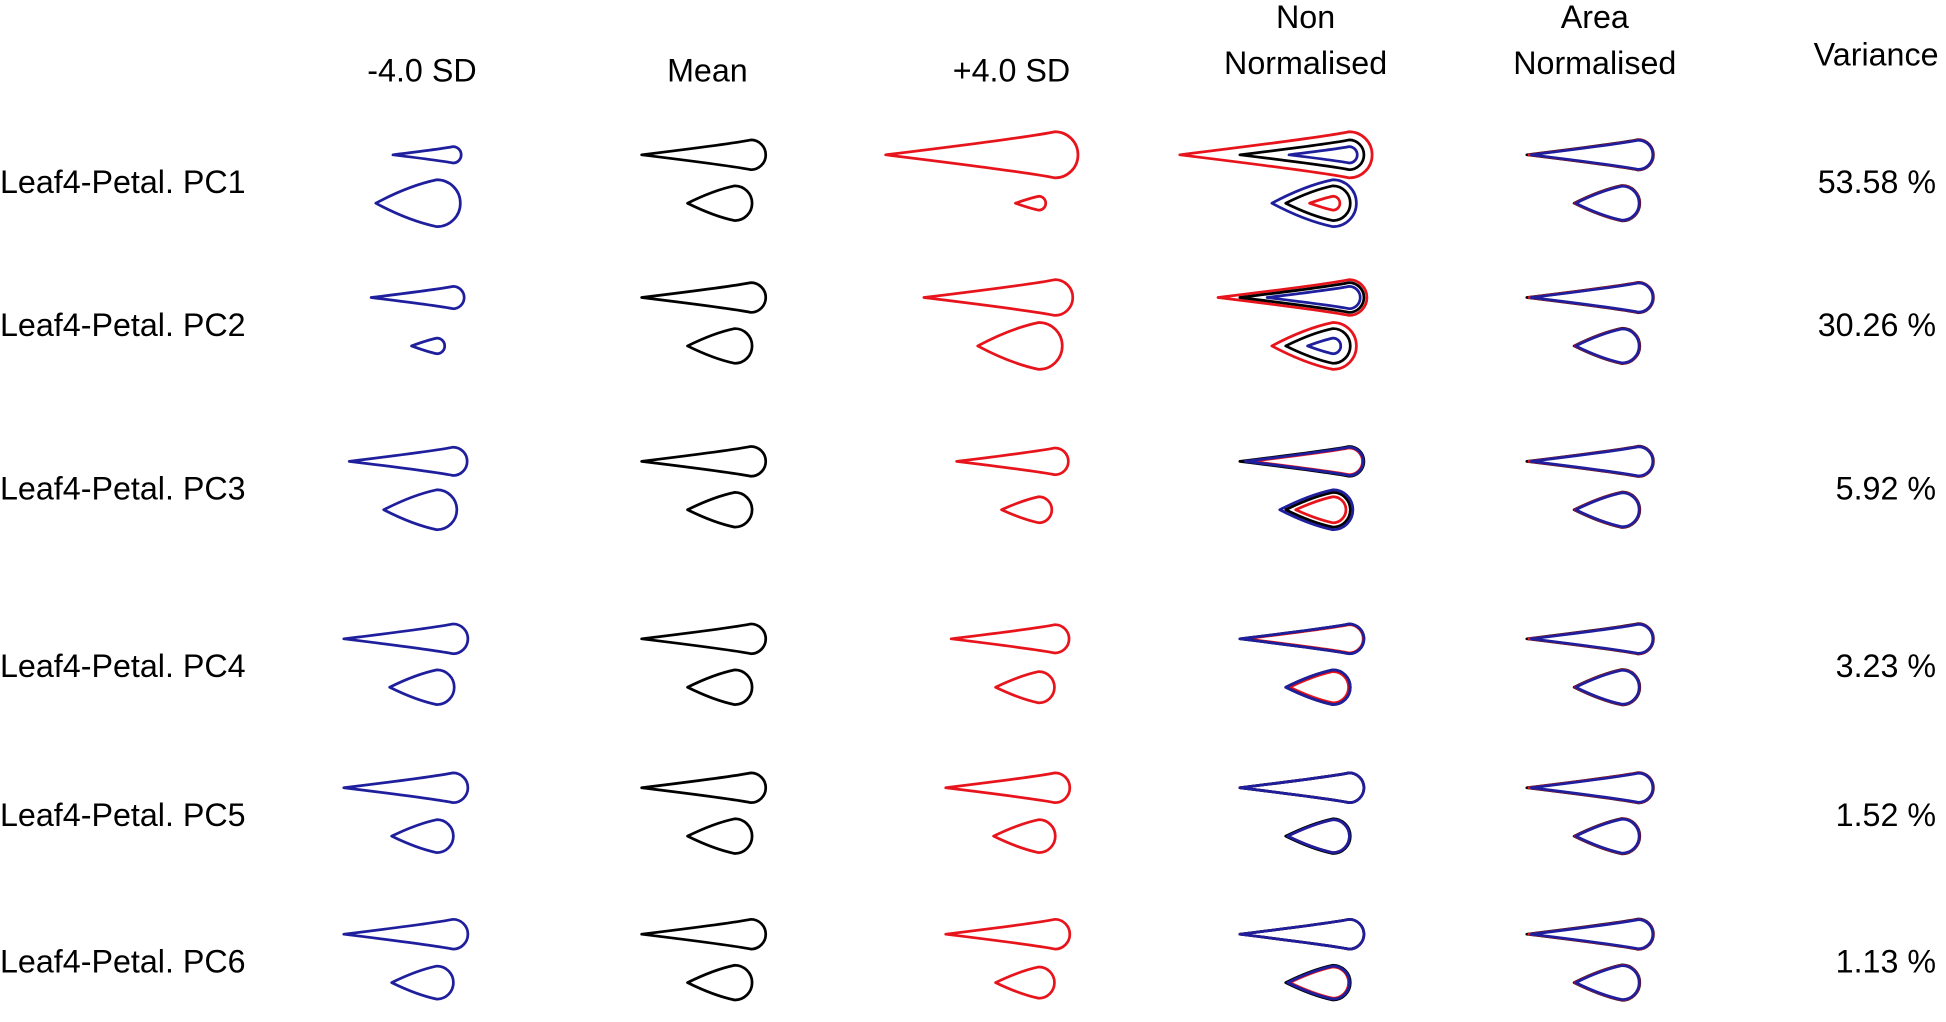  What do you see at coordinates (1305, 17) in the screenshot?
I see `column-header: Non` at bounding box center [1305, 17].